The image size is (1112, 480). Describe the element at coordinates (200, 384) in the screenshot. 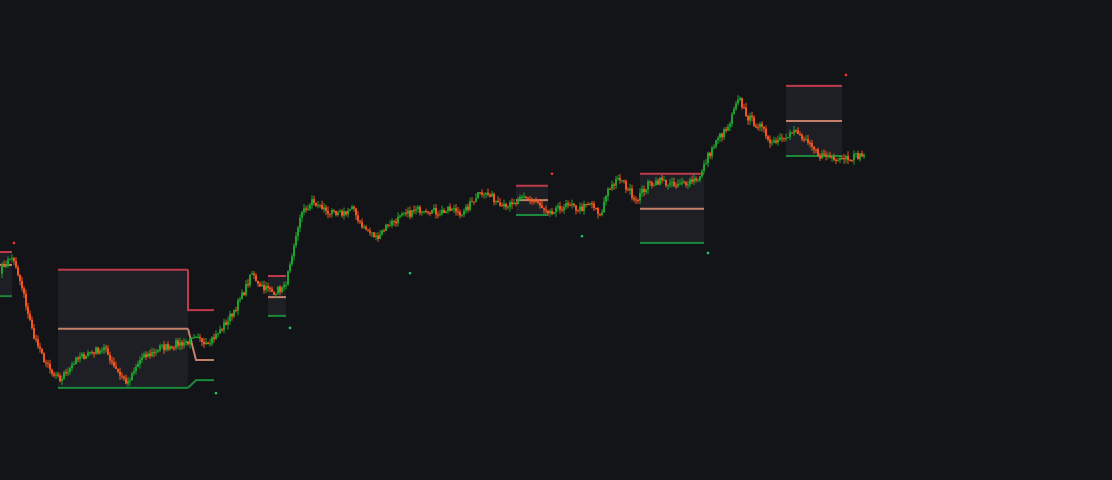

I see `range-step-low` at that location.